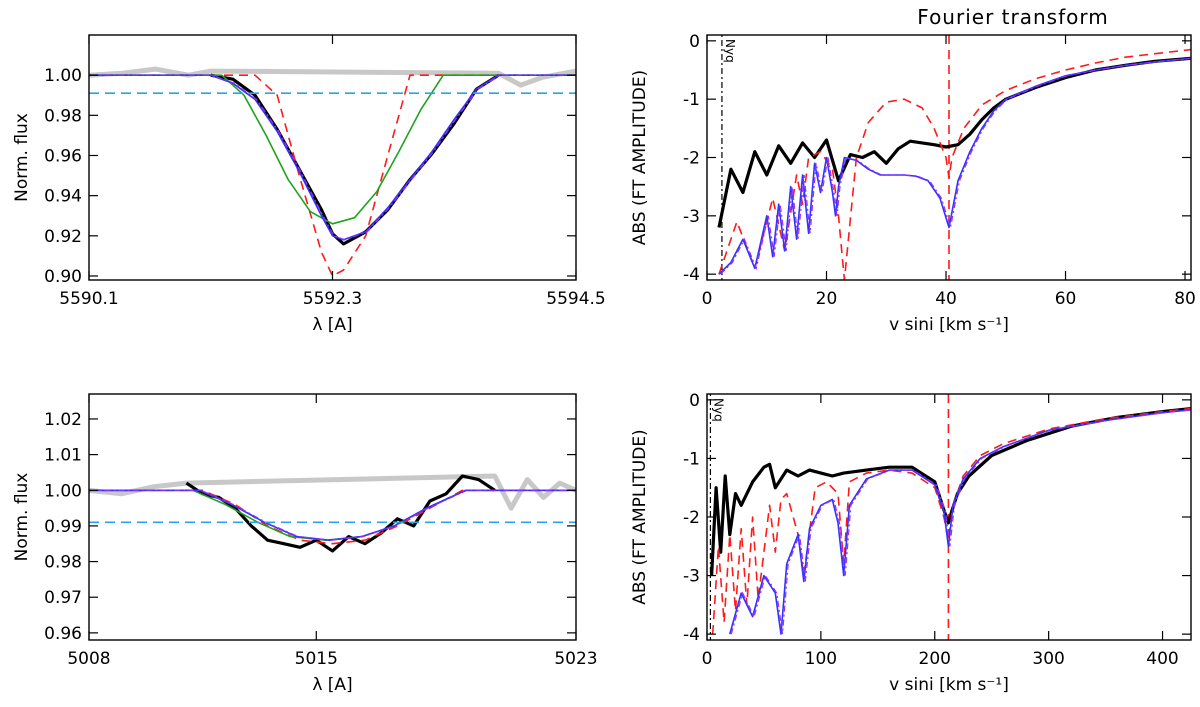 Image resolution: width=1200 pixels, height=707 pixels. Describe the element at coordinates (63, 456) in the screenshot. I see `y-tick-label: 1.01` at that location.